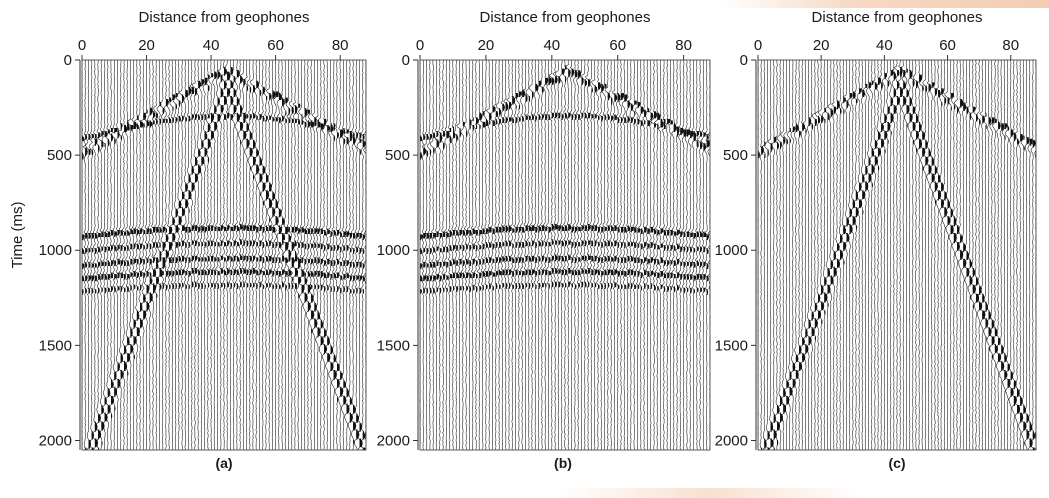 The image size is (1049, 498). What do you see at coordinates (211, 45) in the screenshot?
I see `x-tick-label: 40` at bounding box center [211, 45].